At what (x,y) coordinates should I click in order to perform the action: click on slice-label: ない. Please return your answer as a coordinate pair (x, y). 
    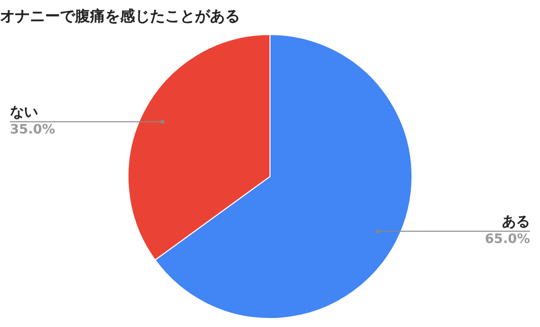
    Looking at the image, I should click on (24, 112).